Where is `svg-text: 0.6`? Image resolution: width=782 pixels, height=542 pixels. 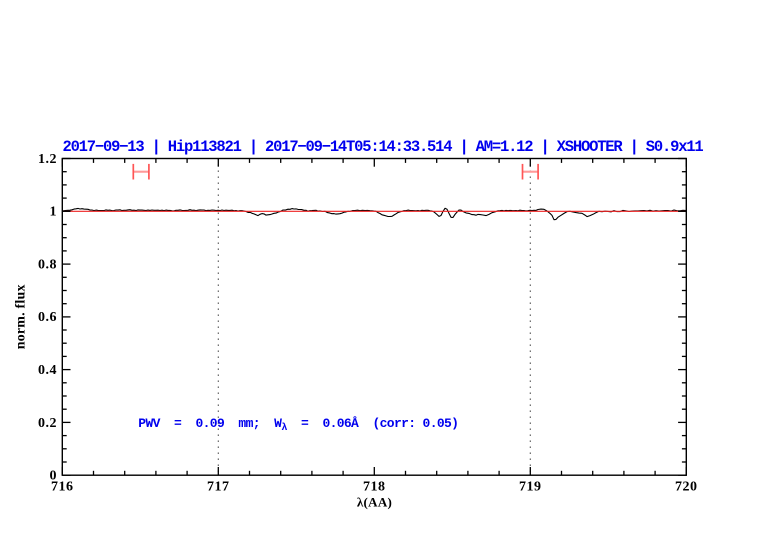 svg-text: 0.6 is located at coordinates (47, 317).